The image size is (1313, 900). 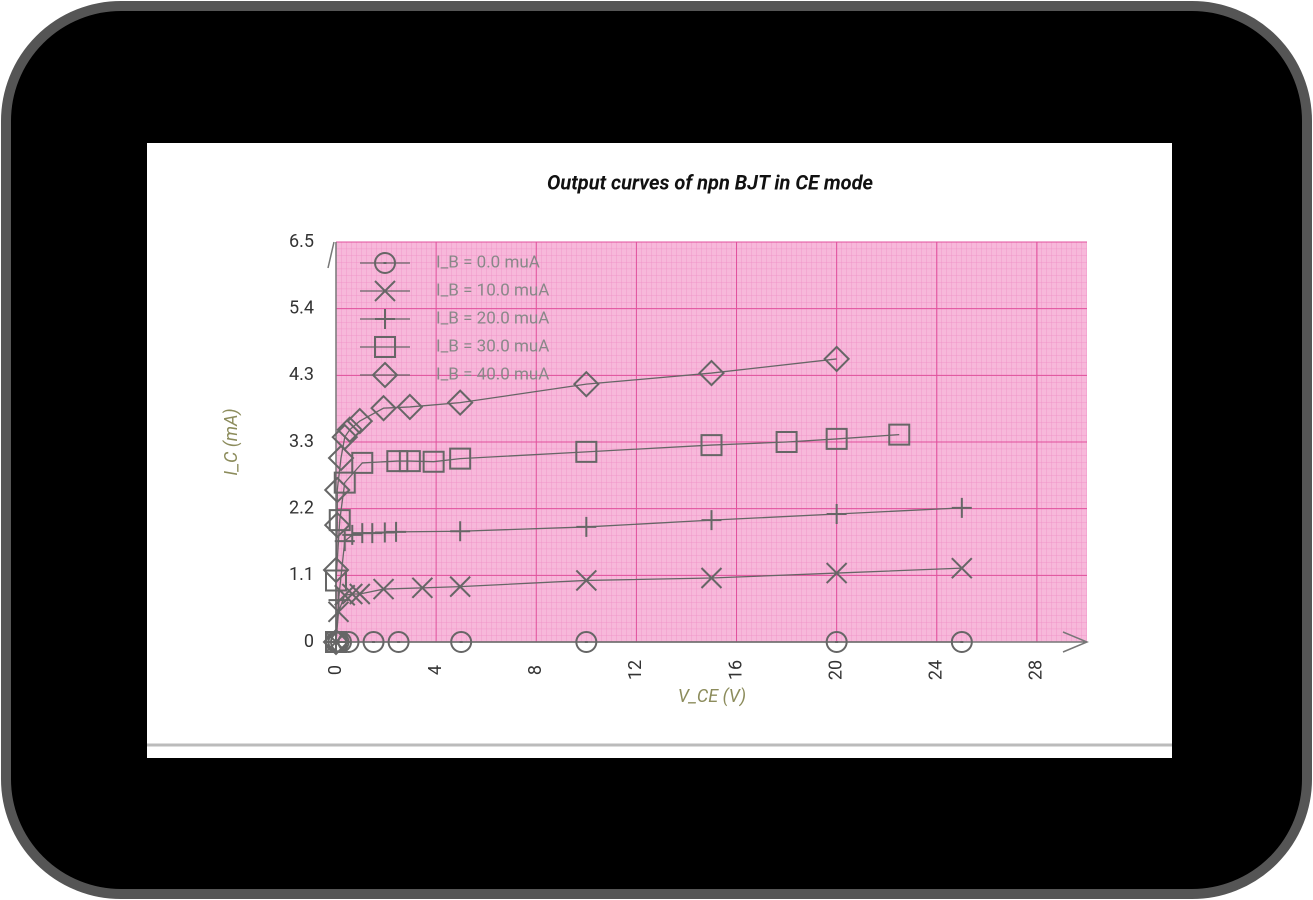 What do you see at coordinates (488, 262) in the screenshot?
I see `legend-label: I_B = 0.0 muA` at bounding box center [488, 262].